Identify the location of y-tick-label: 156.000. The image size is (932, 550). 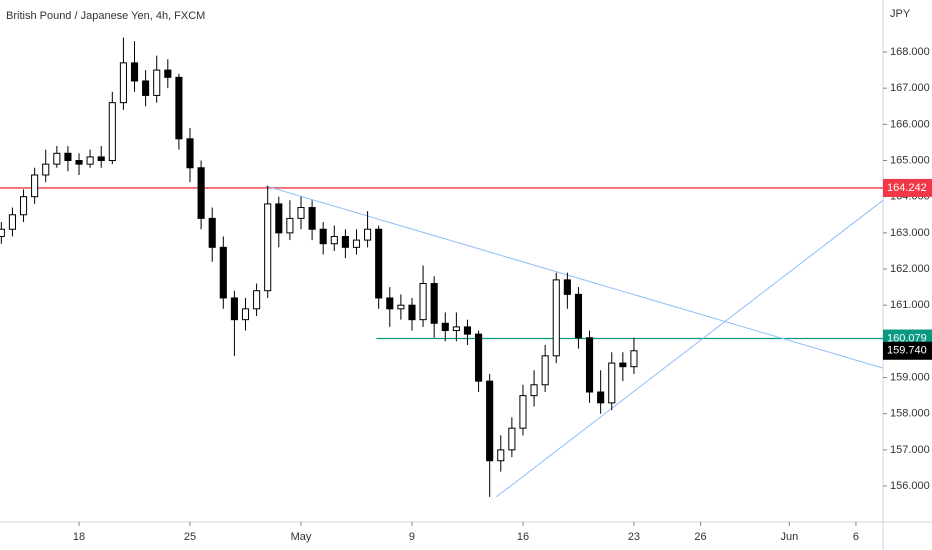
(910, 486).